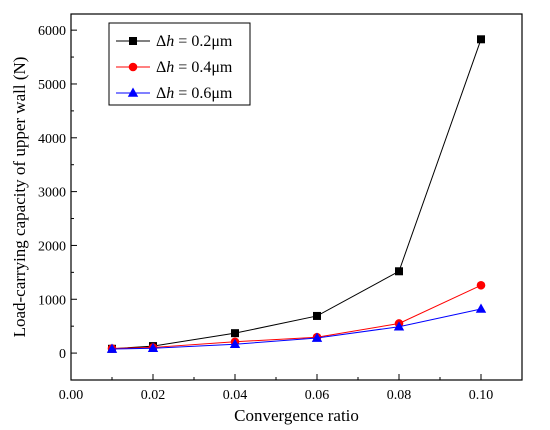 The height and width of the screenshot is (430, 550). I want to click on legend-item: Δh = 0.6μm, so click(174, 93).